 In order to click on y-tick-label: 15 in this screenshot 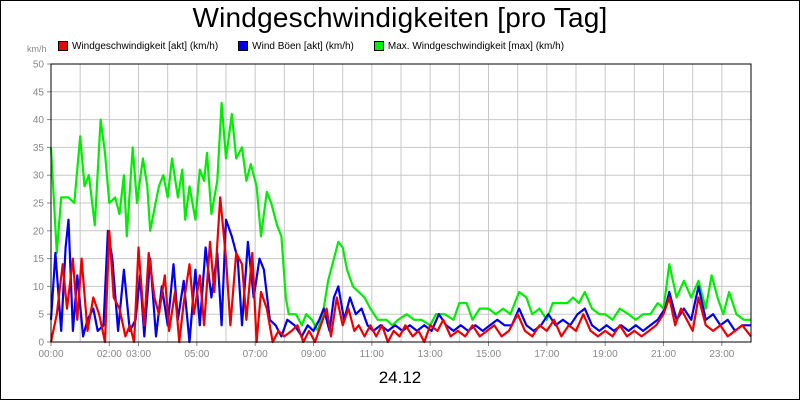, I will do `click(39, 259)`.